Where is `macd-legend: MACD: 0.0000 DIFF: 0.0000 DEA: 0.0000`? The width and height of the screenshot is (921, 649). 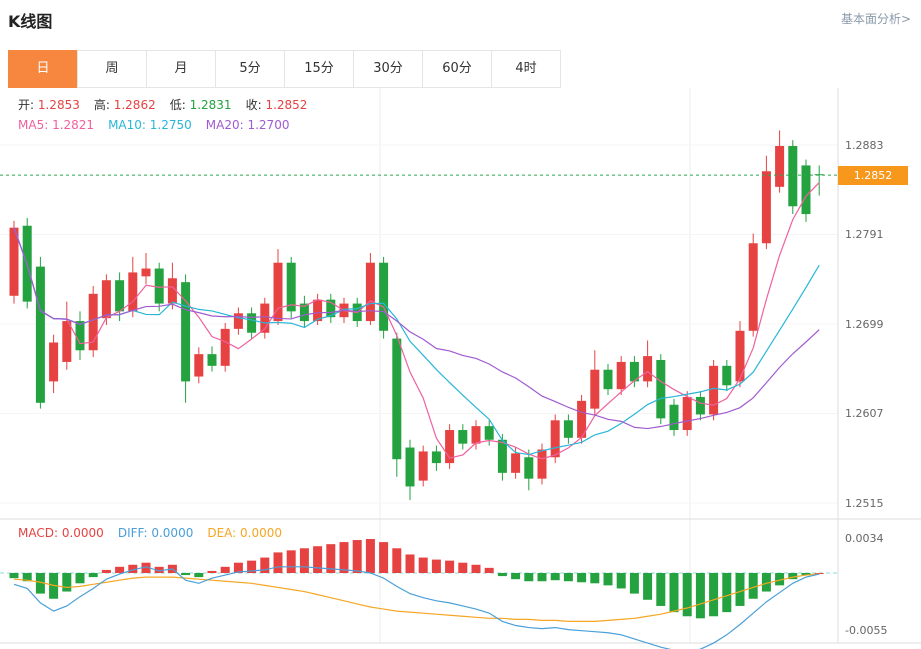 macd-legend: MACD: 0.0000 DIFF: 0.0000 DEA: 0.0000 is located at coordinates (157, 533).